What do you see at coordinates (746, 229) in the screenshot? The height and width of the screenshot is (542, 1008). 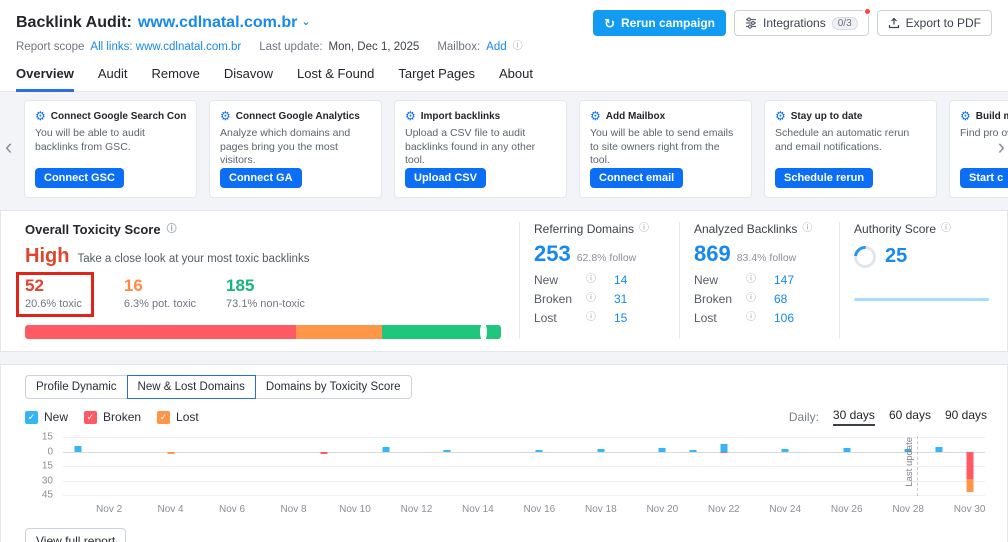 I see `analyzed-backlinks-title: Analyzed Backlinks` at bounding box center [746, 229].